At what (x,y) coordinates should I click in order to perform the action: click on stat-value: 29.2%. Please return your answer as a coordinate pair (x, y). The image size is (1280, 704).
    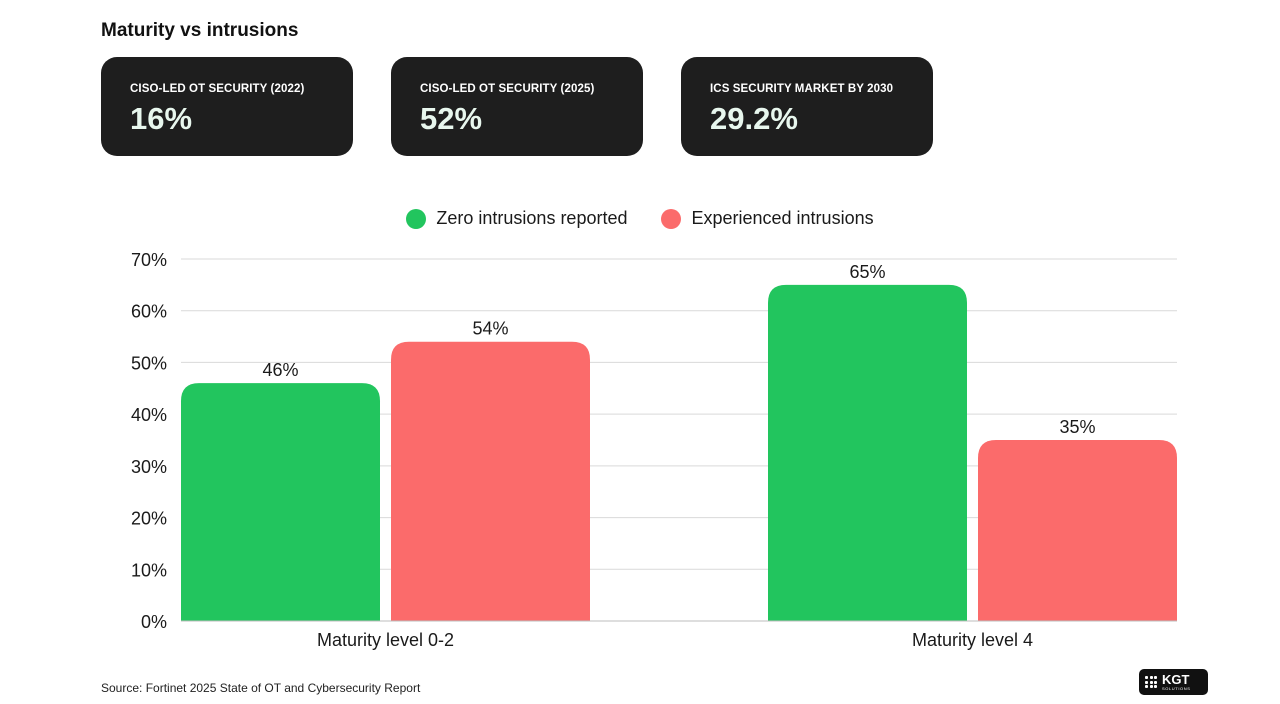
    Looking at the image, I should click on (754, 118).